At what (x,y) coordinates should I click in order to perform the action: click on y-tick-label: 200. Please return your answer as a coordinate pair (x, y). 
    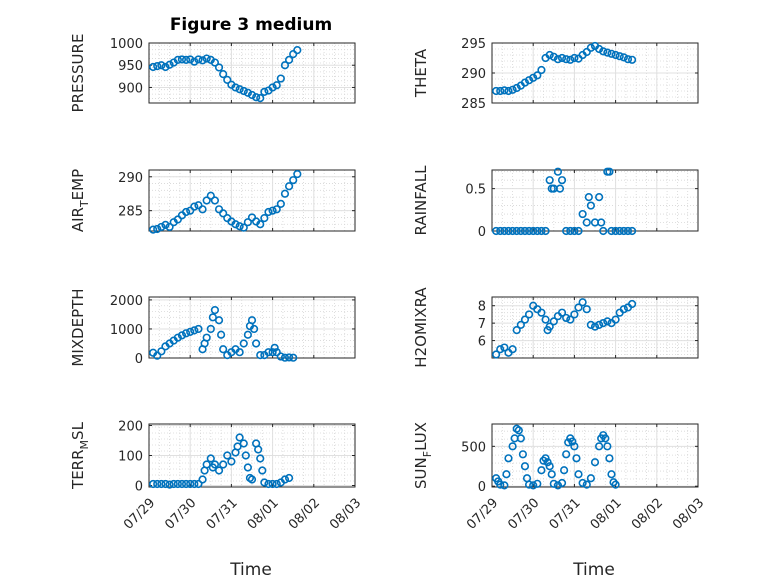
    Looking at the image, I should click on (130, 427).